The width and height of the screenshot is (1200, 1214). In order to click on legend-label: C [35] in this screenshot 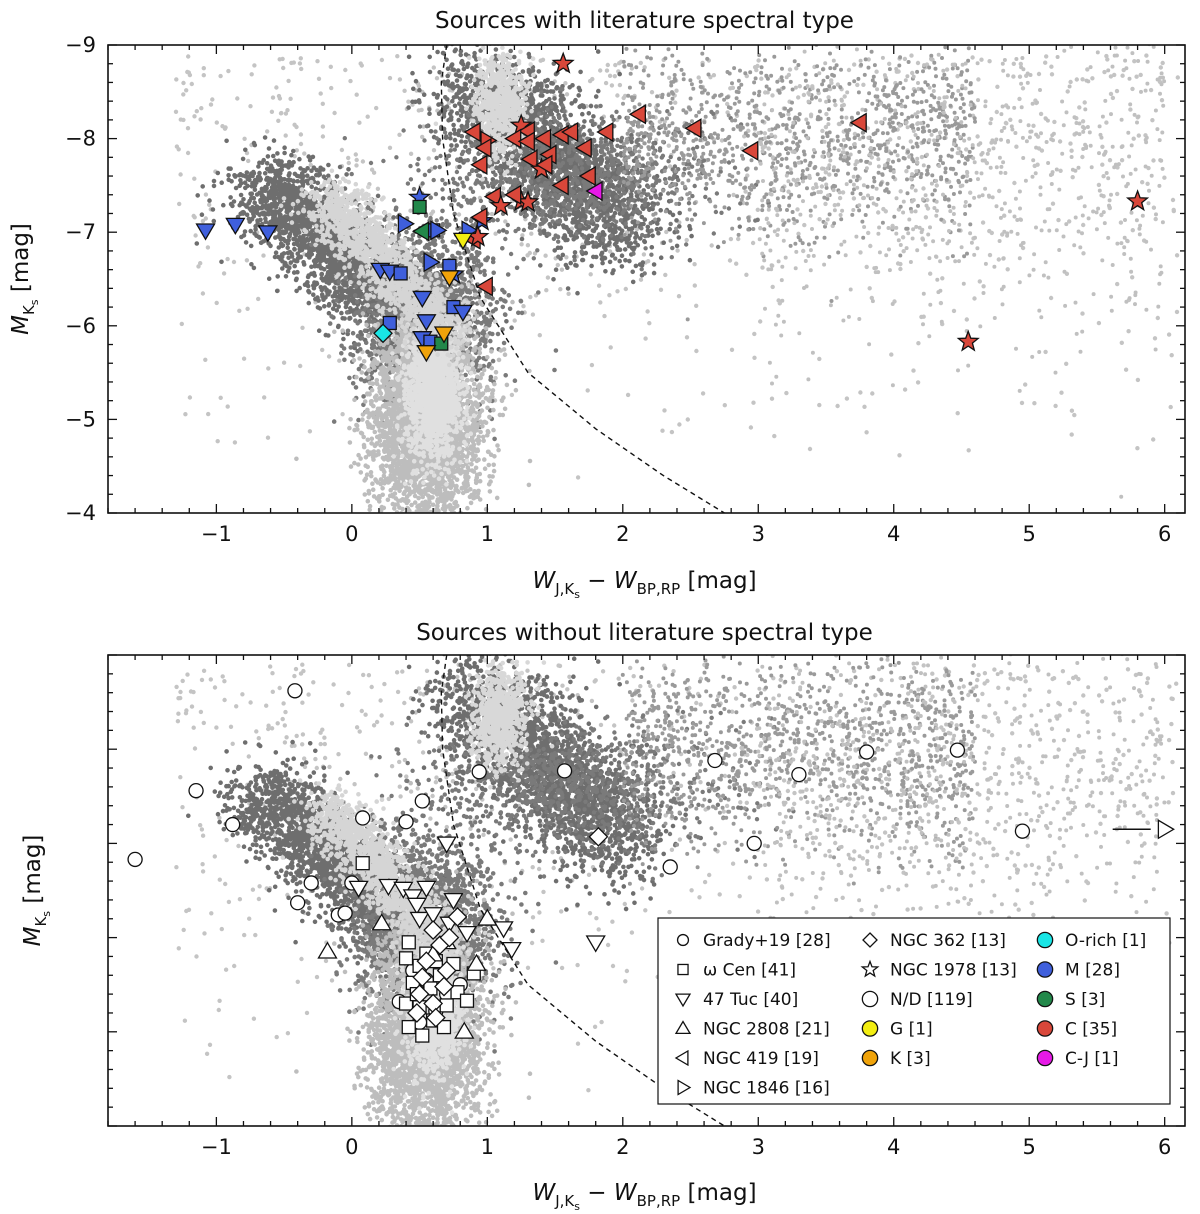, I will do `click(1091, 1030)`.